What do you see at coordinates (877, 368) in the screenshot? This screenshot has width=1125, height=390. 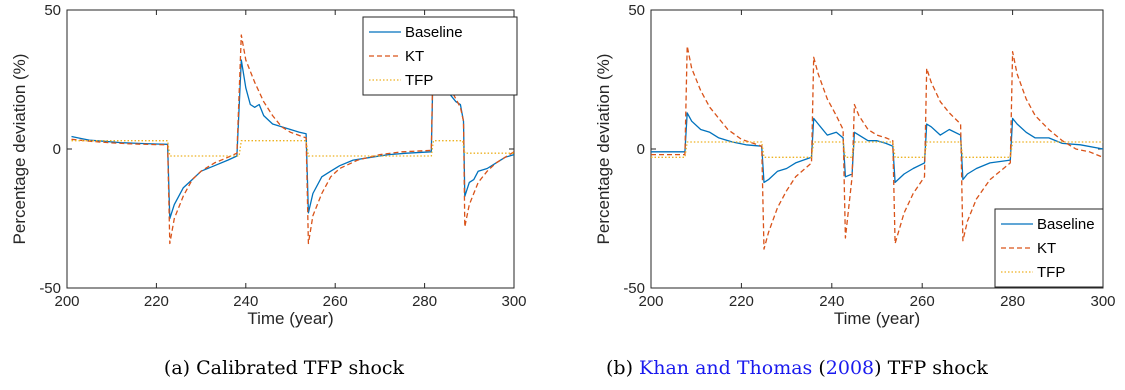 I see `caption-b-paren-close: )` at bounding box center [877, 368].